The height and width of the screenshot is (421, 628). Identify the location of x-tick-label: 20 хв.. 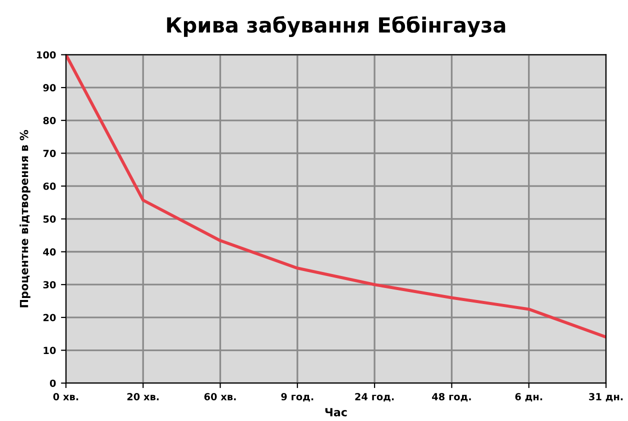
(143, 396).